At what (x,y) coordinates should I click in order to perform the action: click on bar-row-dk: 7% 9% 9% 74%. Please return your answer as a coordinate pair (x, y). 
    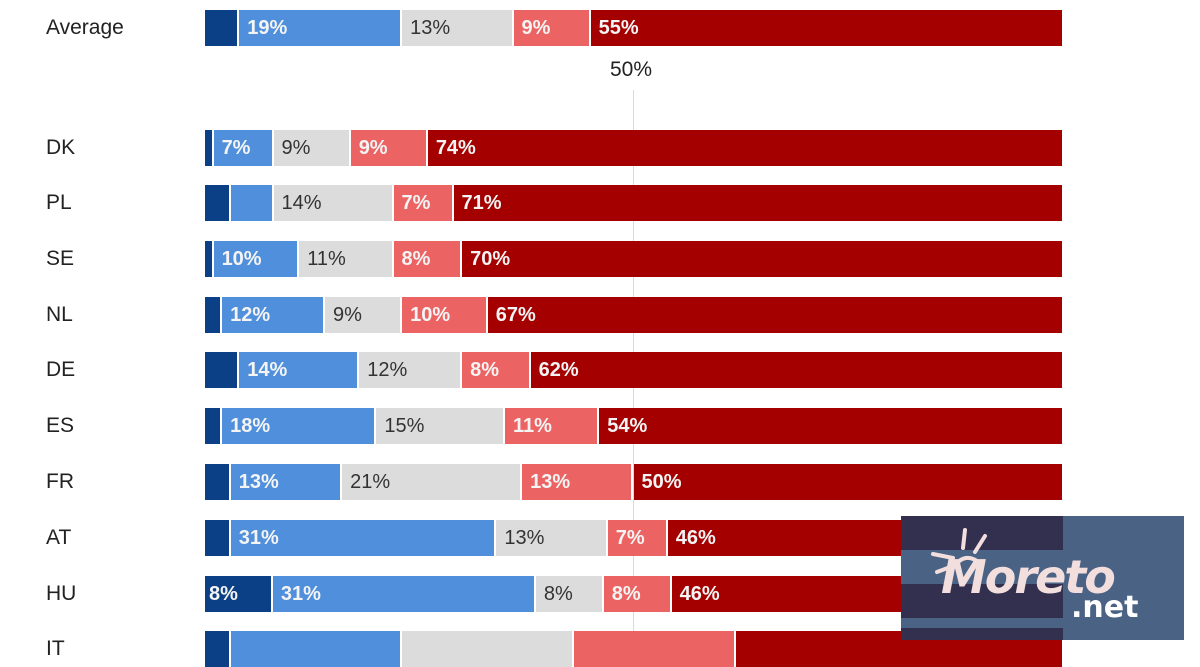
    Looking at the image, I should click on (633, 148).